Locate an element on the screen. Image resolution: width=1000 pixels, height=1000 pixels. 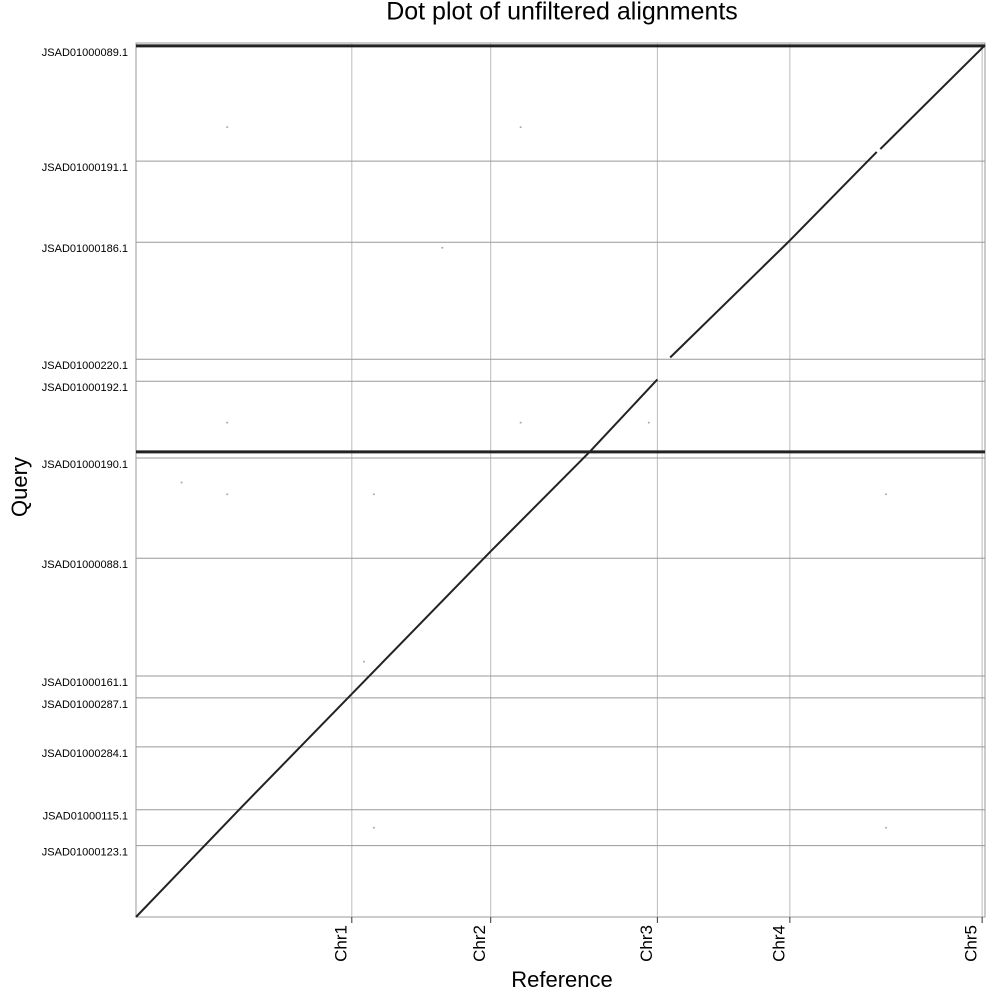
y-tick-label: JSAD01000123.1 is located at coordinates (85, 853).